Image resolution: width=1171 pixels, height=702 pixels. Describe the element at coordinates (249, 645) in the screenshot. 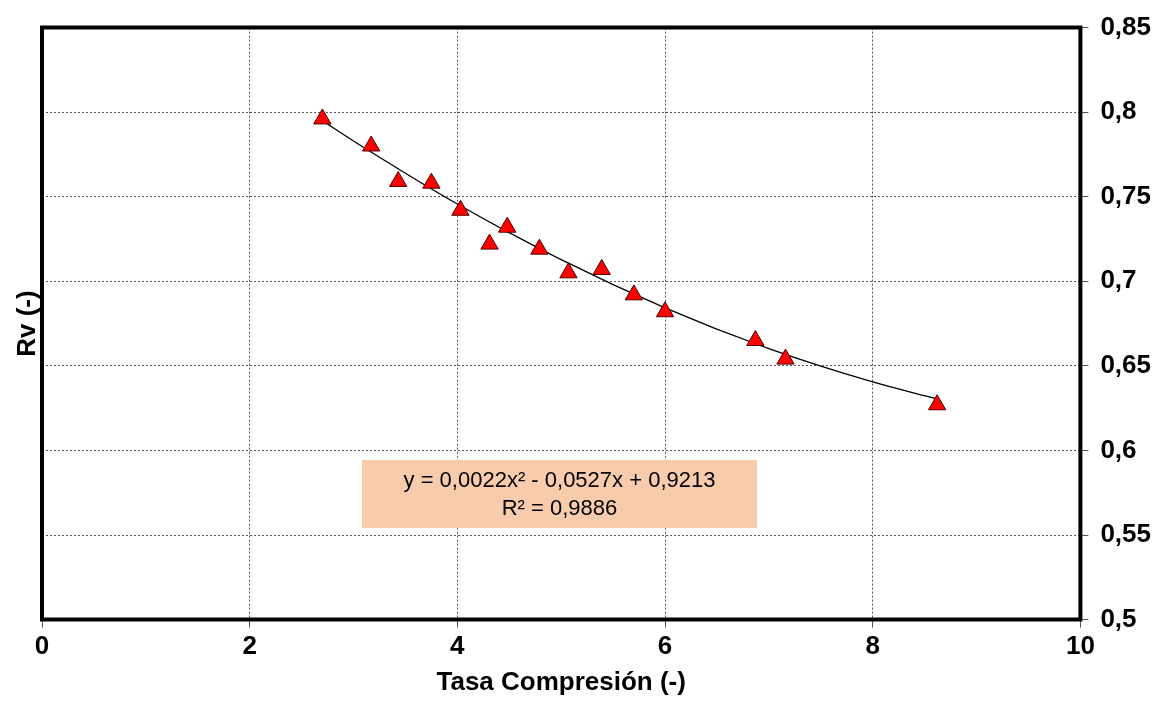

I see `x-tick-label: 2` at that location.